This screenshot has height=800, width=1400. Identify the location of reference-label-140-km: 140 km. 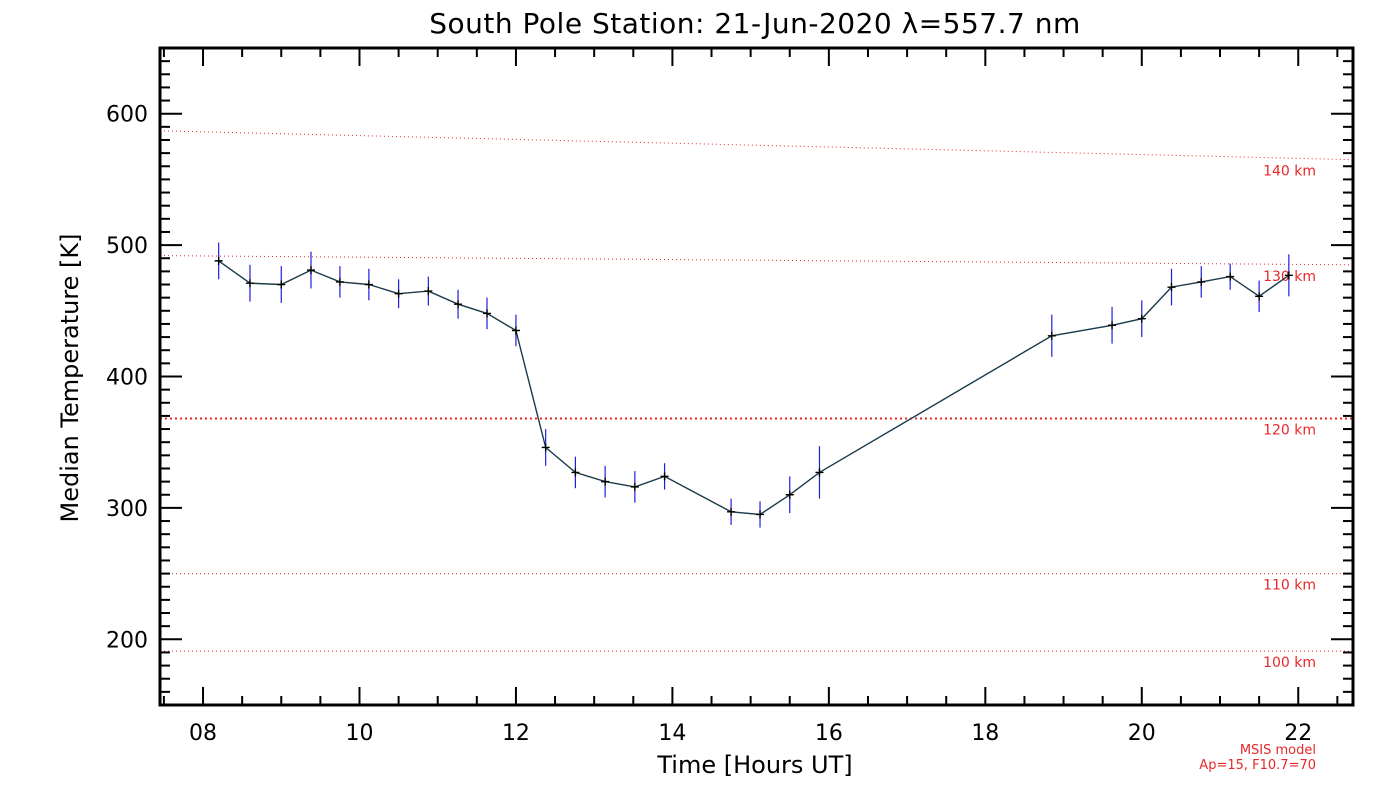
(1289, 172).